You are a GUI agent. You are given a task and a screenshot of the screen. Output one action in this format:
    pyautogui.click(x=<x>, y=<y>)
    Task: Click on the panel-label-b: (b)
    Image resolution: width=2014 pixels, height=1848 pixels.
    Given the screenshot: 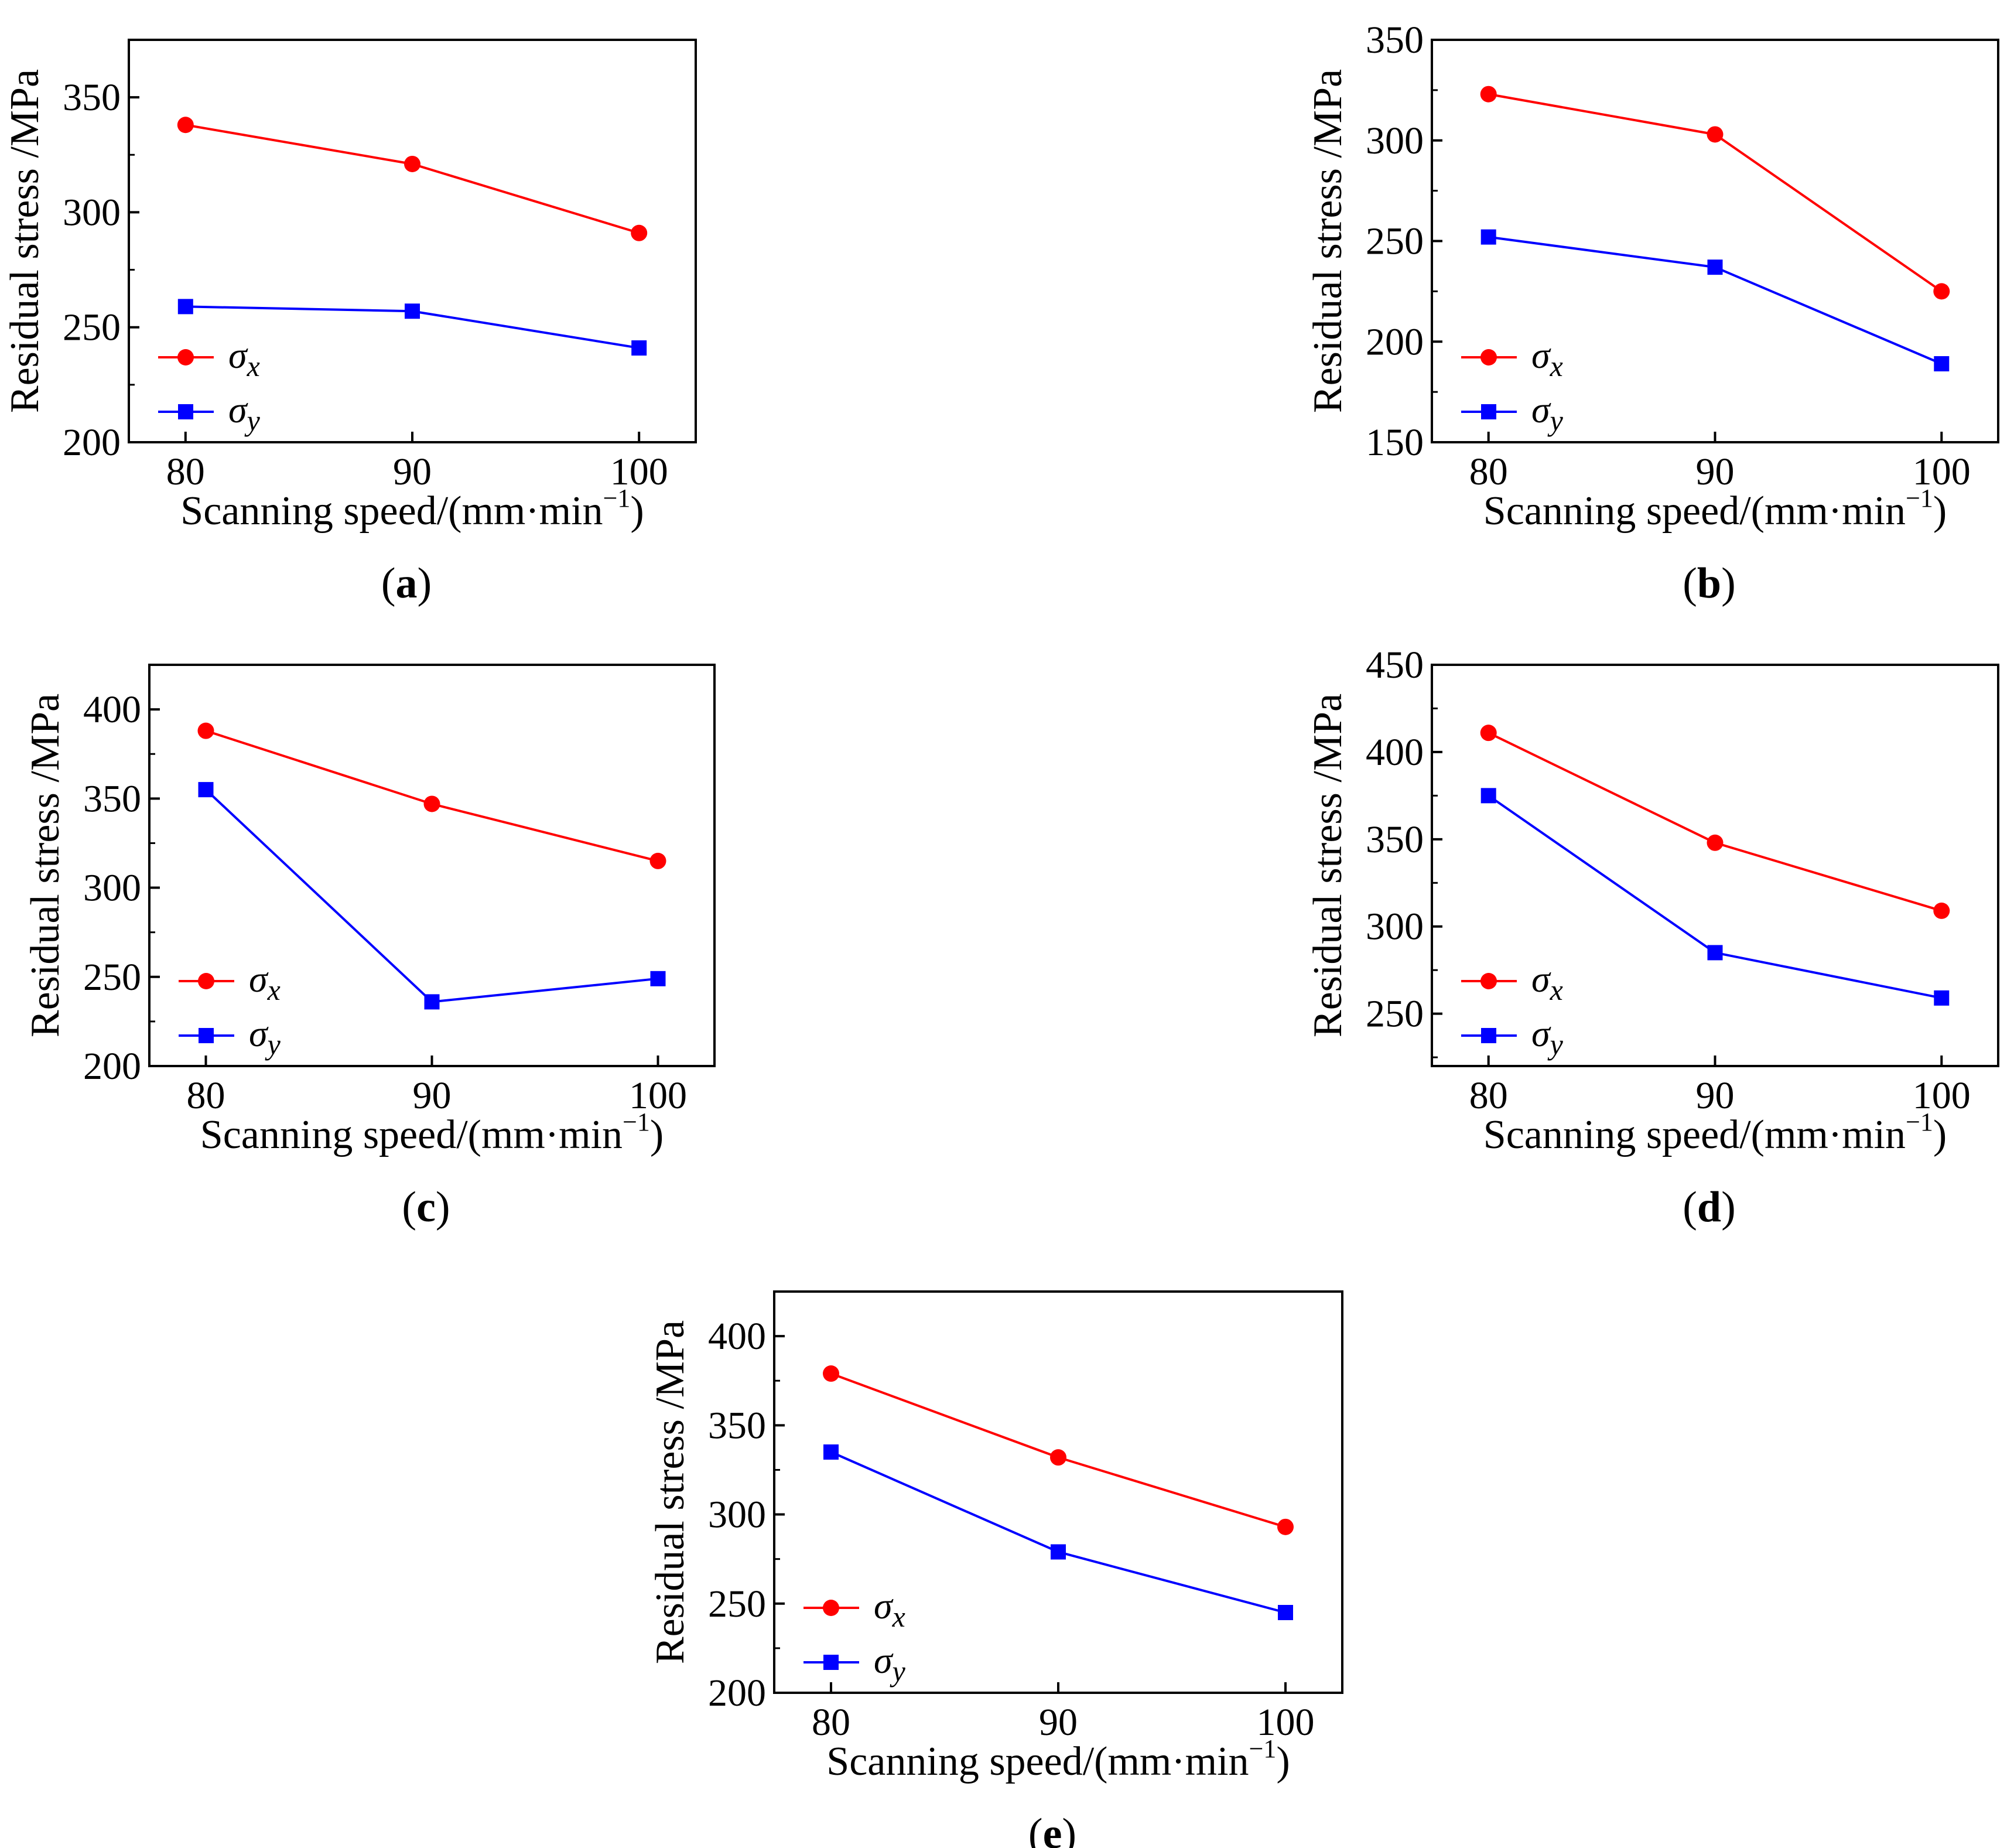 What is the action you would take?
    pyautogui.click(x=1709, y=583)
    